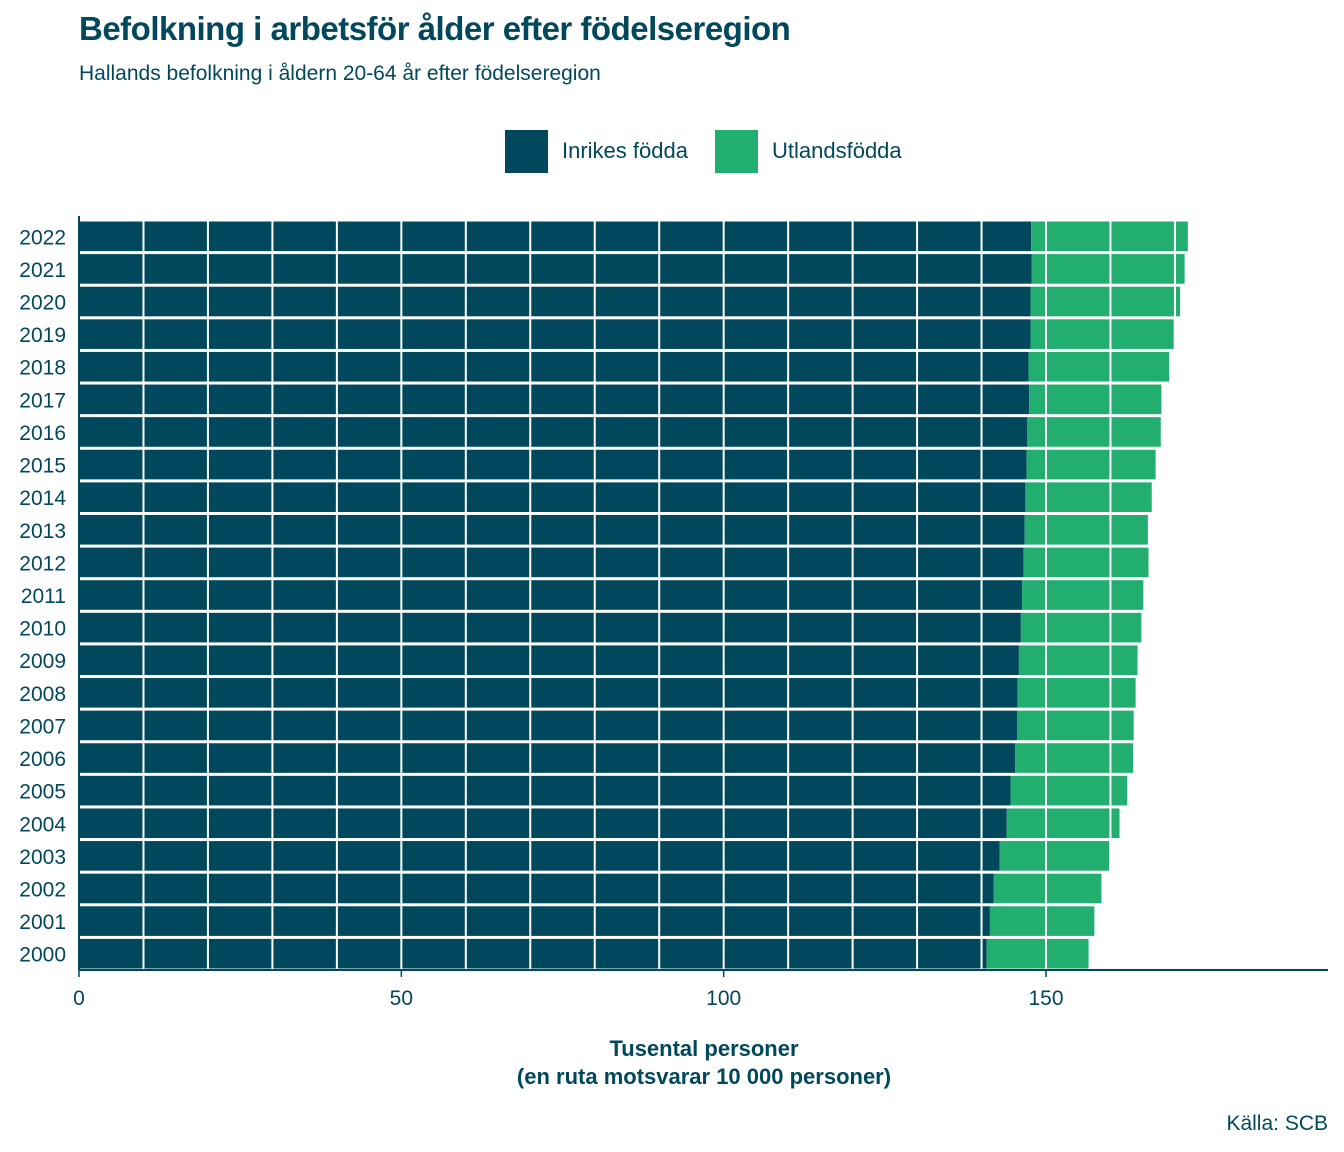  I want to click on x-tick-label-100: 100, so click(723, 998).